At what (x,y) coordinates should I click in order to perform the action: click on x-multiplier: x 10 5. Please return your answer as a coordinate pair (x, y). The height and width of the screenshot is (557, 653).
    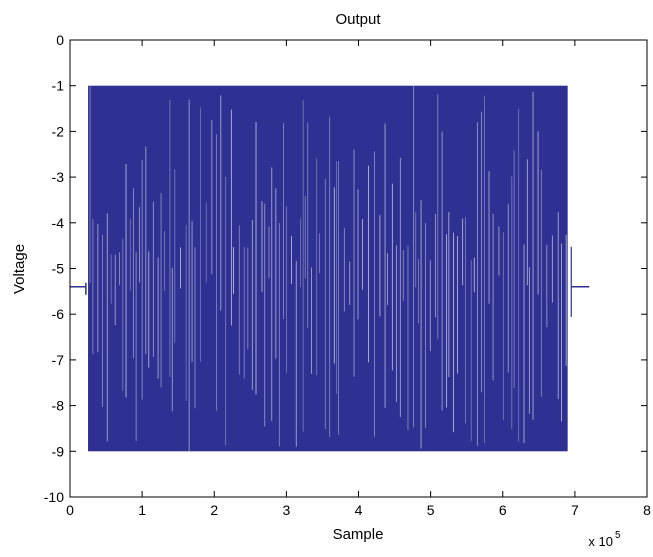
    Looking at the image, I should click on (604, 539).